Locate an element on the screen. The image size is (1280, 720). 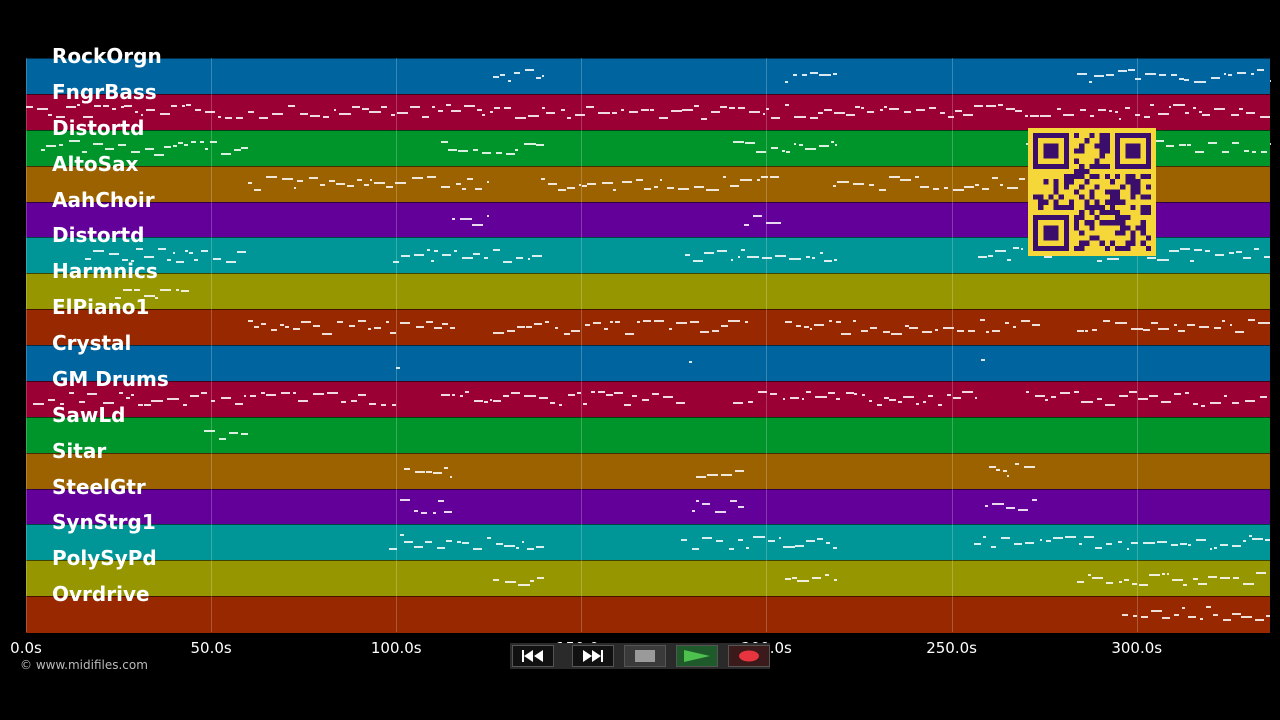
play-button is located at coordinates (697, 656).